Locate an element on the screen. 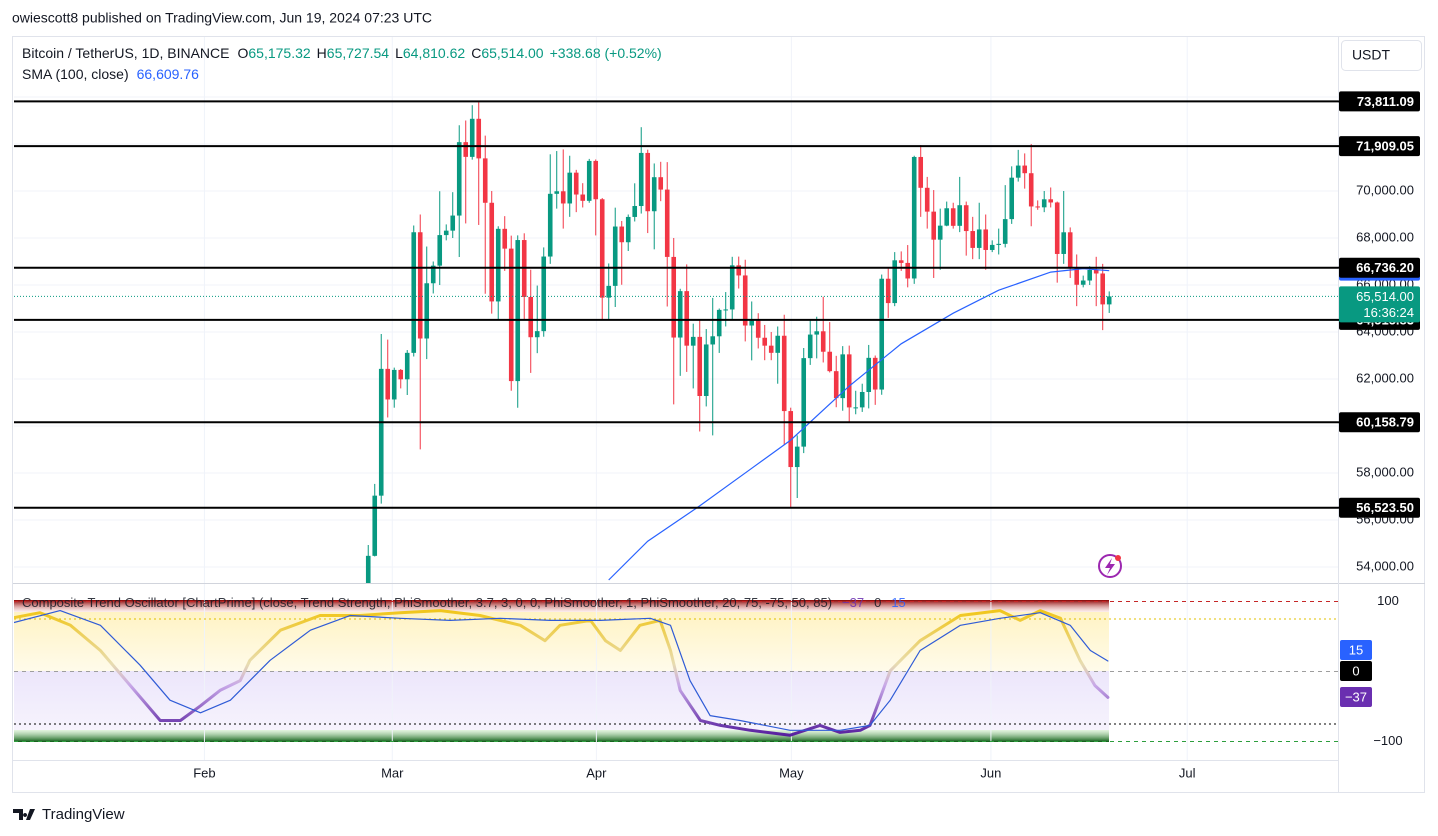  brand-name: TradingView is located at coordinates (83, 814).